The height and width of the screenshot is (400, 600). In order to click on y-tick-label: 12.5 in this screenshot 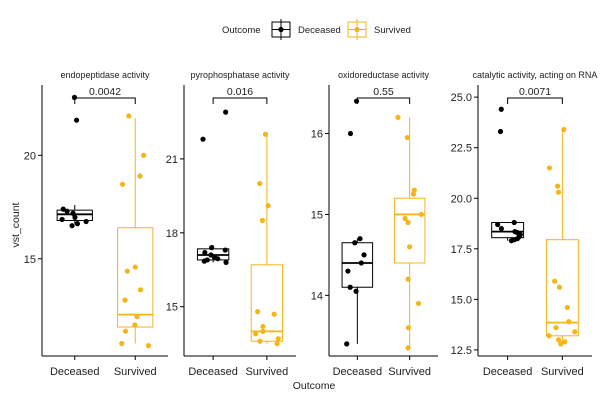, I will do `click(461, 351)`.